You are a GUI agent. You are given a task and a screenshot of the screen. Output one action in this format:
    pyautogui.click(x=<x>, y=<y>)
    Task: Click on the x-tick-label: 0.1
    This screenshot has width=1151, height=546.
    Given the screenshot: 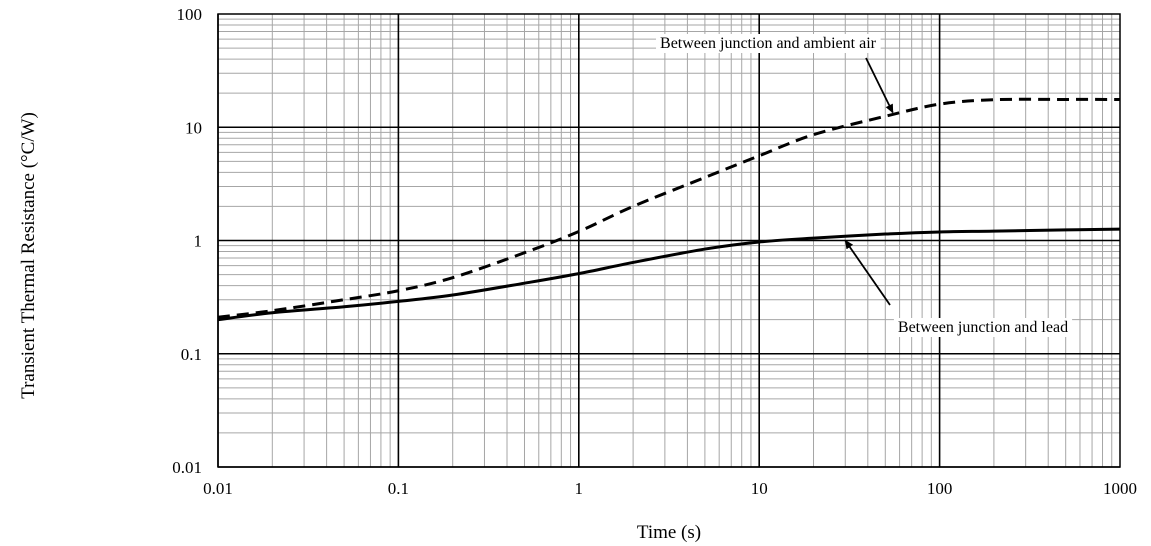 What is the action you would take?
    pyautogui.click(x=398, y=488)
    